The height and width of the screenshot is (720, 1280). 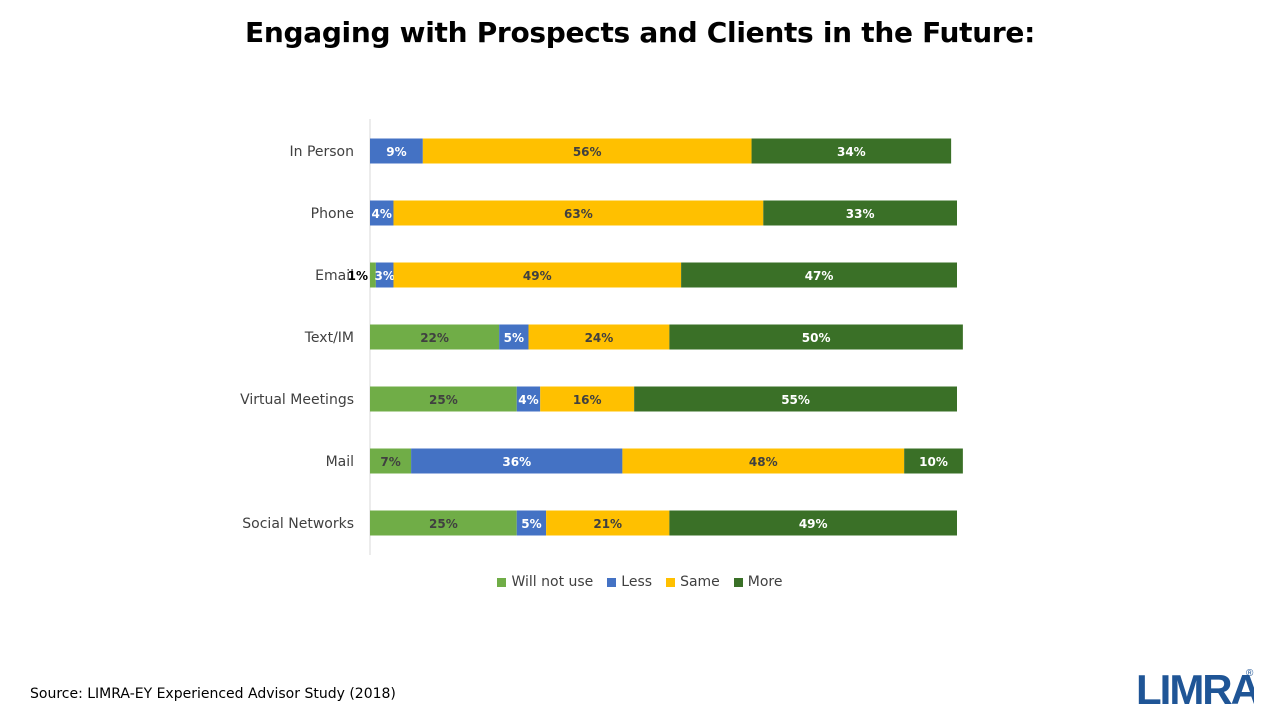 I want to click on data-label: 1%, so click(x=358, y=276).